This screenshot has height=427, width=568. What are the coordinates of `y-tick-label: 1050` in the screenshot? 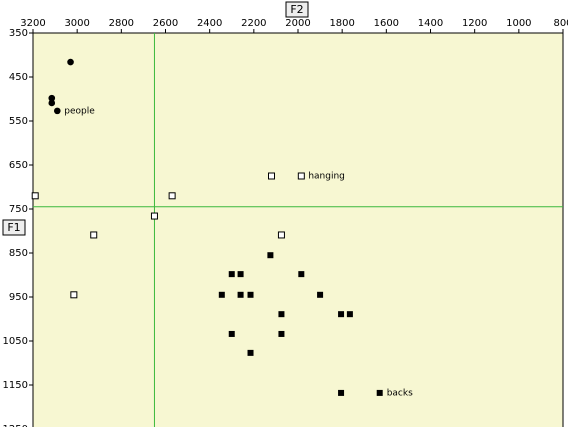 It's located at (15, 341).